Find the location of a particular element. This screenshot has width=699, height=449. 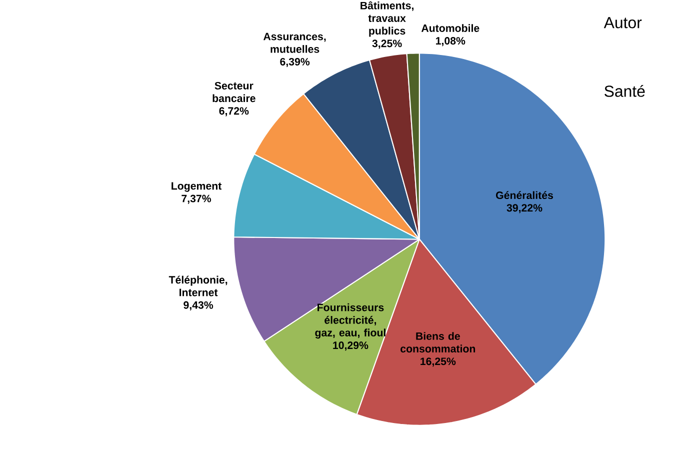

data-label: 10,29% is located at coordinates (350, 346).